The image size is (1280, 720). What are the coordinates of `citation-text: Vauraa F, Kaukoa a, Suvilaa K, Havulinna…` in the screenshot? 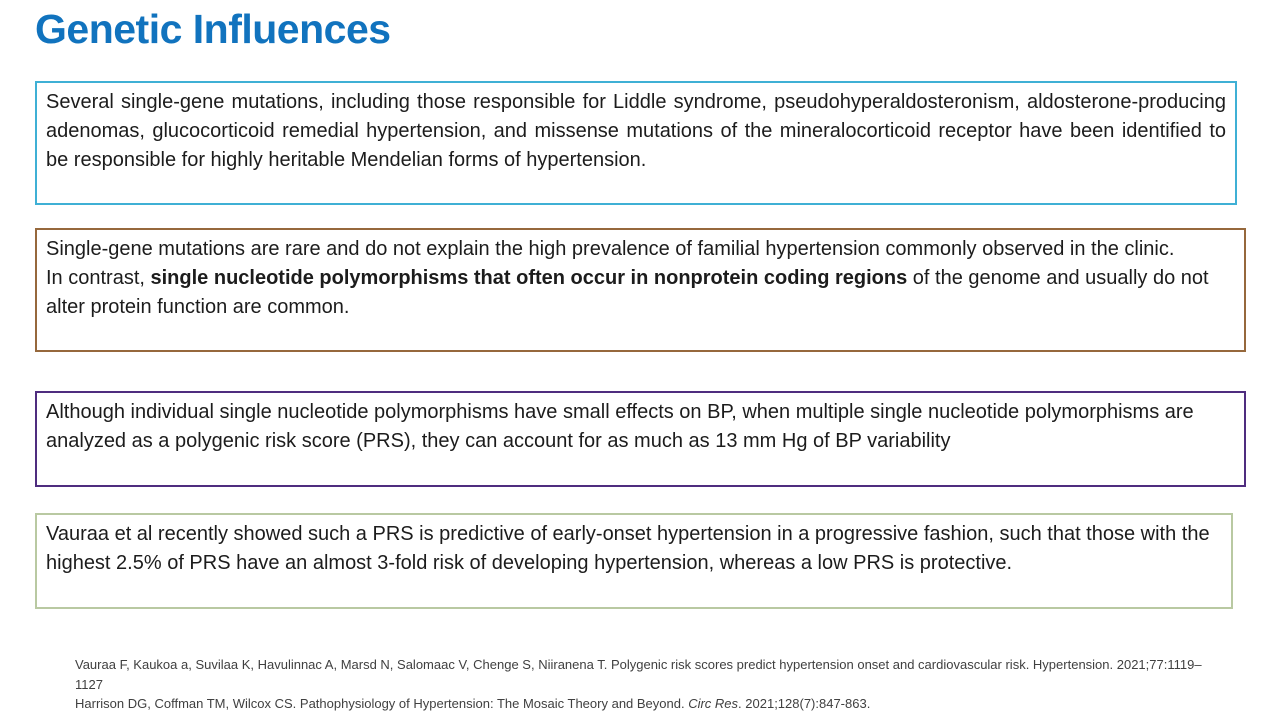 It's located at (638, 674).